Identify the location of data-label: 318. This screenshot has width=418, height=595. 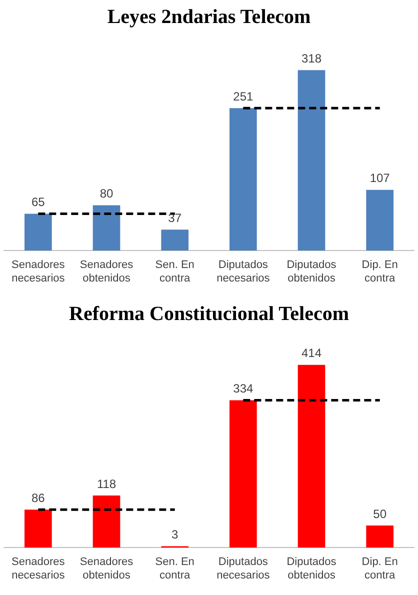
(311, 58).